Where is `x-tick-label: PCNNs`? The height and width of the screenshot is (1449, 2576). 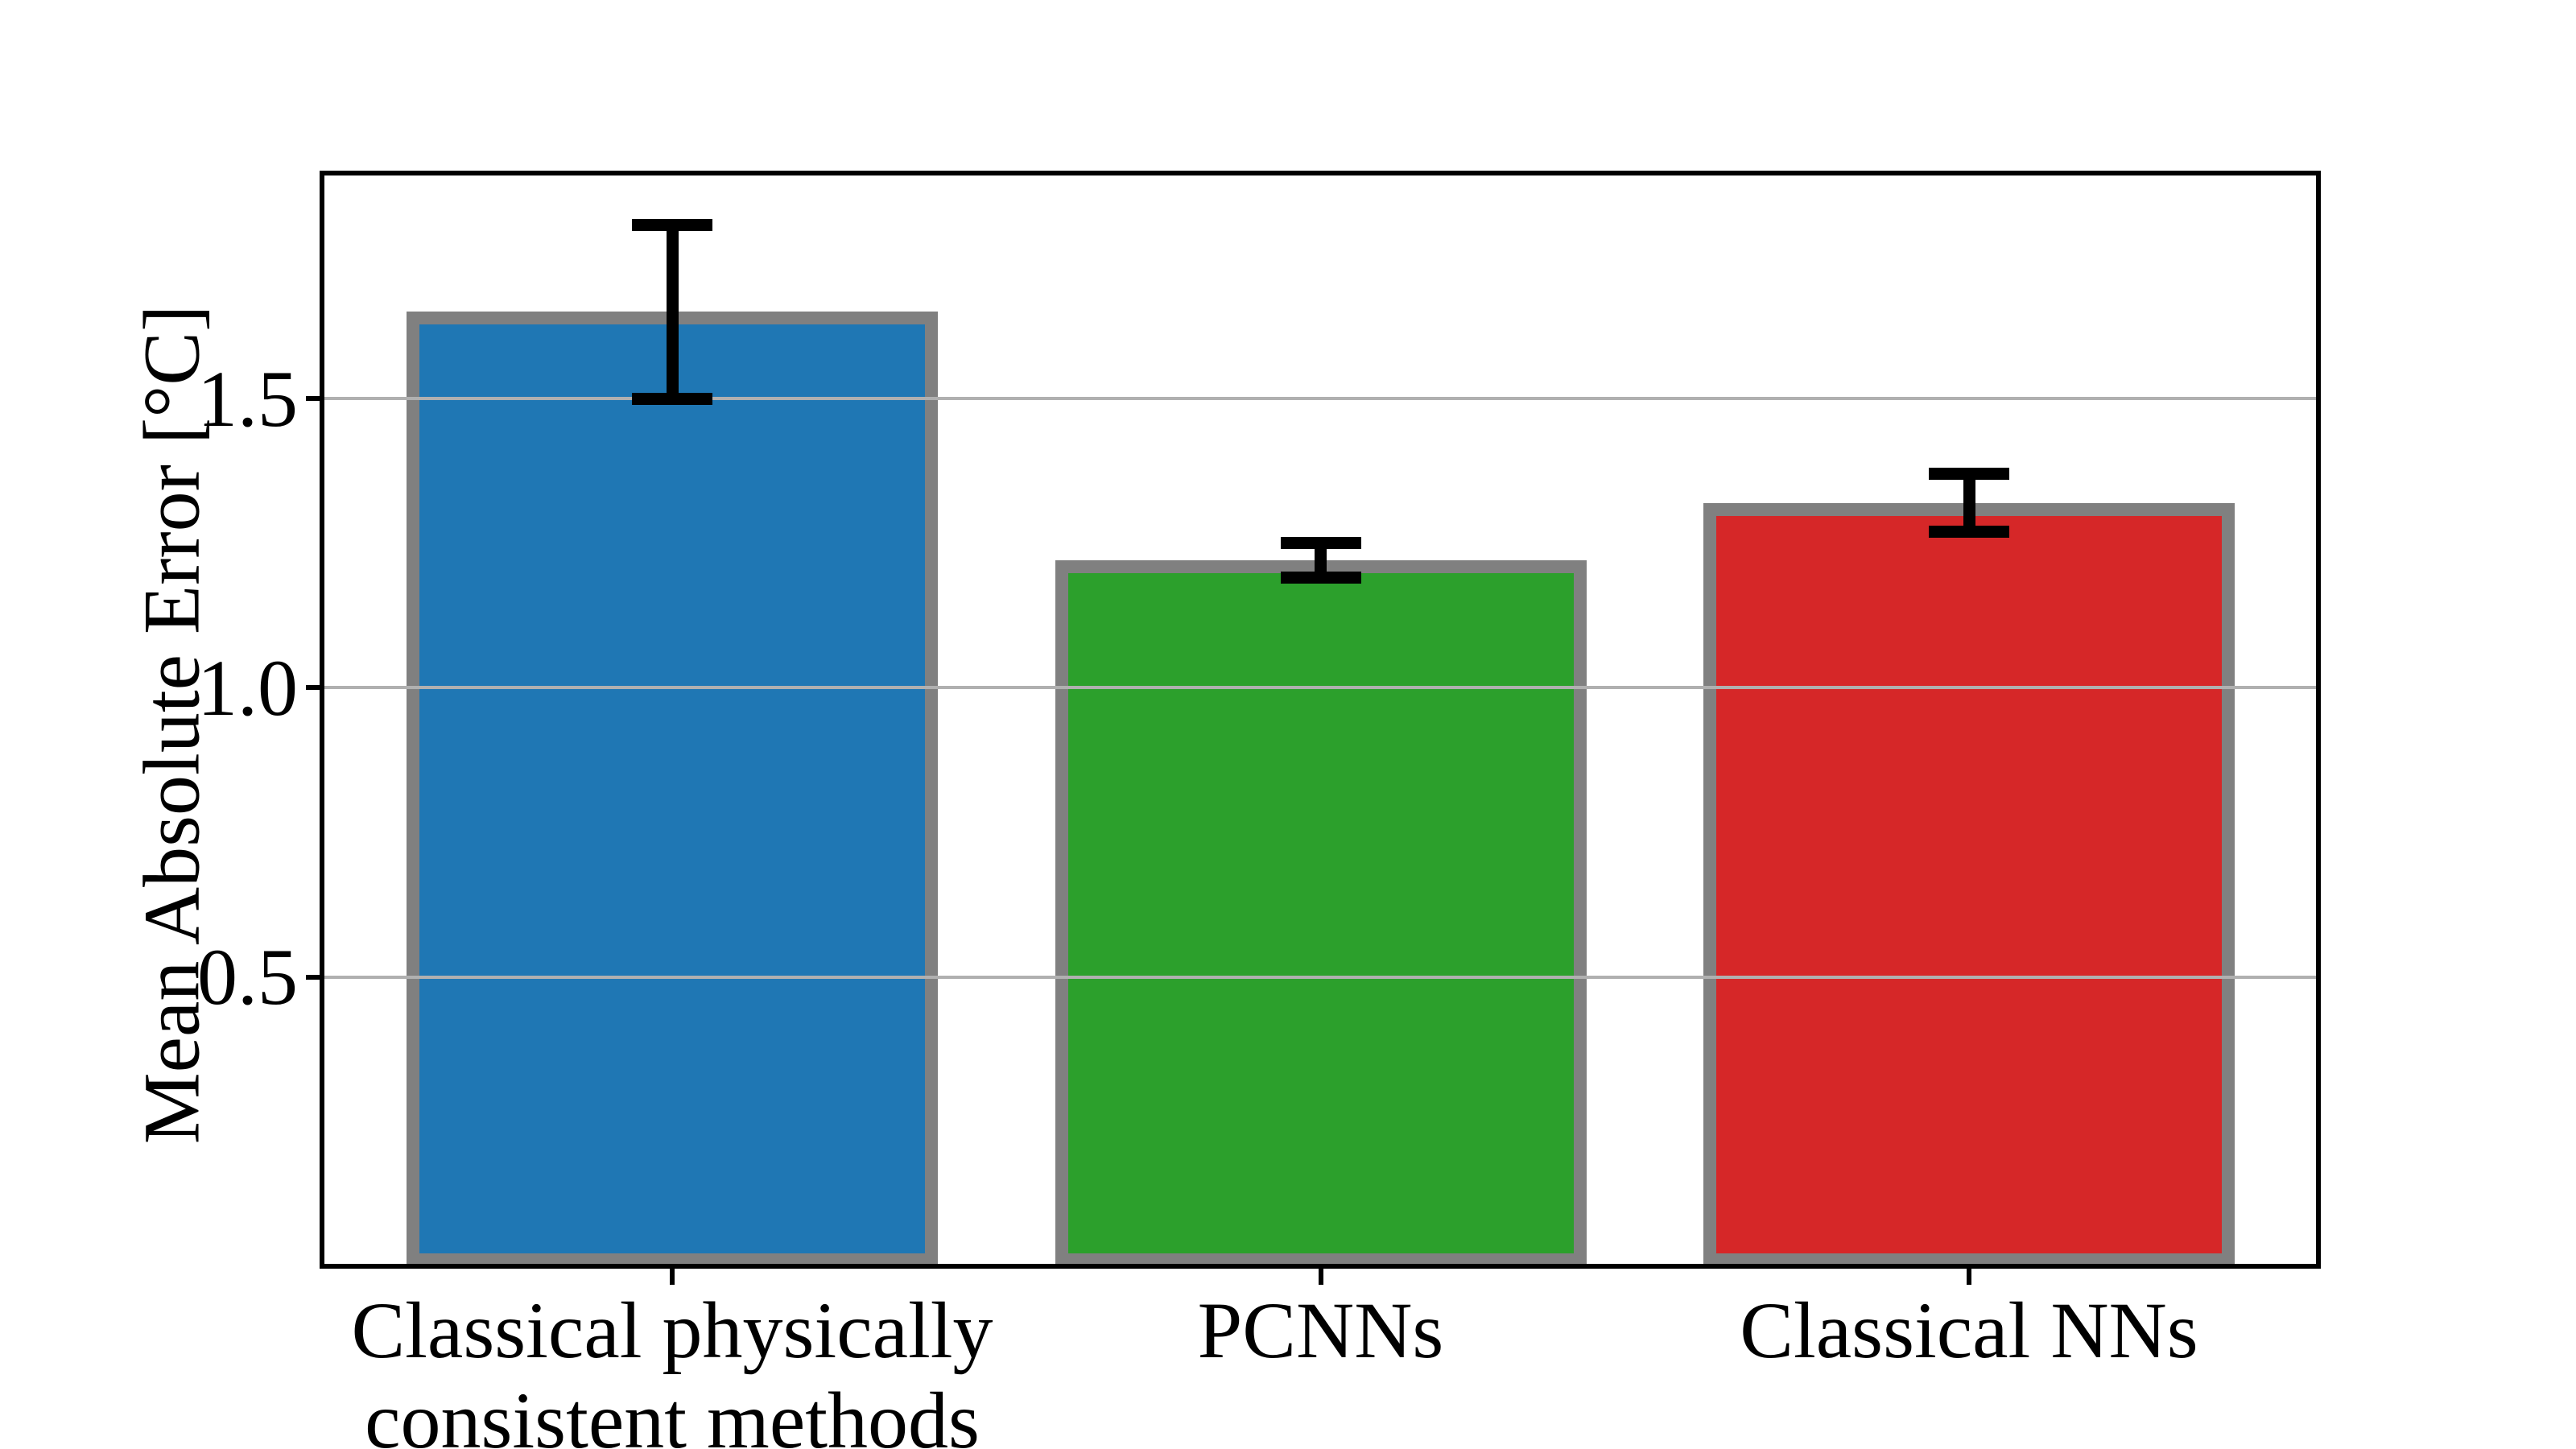 x-tick-label: PCNNs is located at coordinates (1320, 1330).